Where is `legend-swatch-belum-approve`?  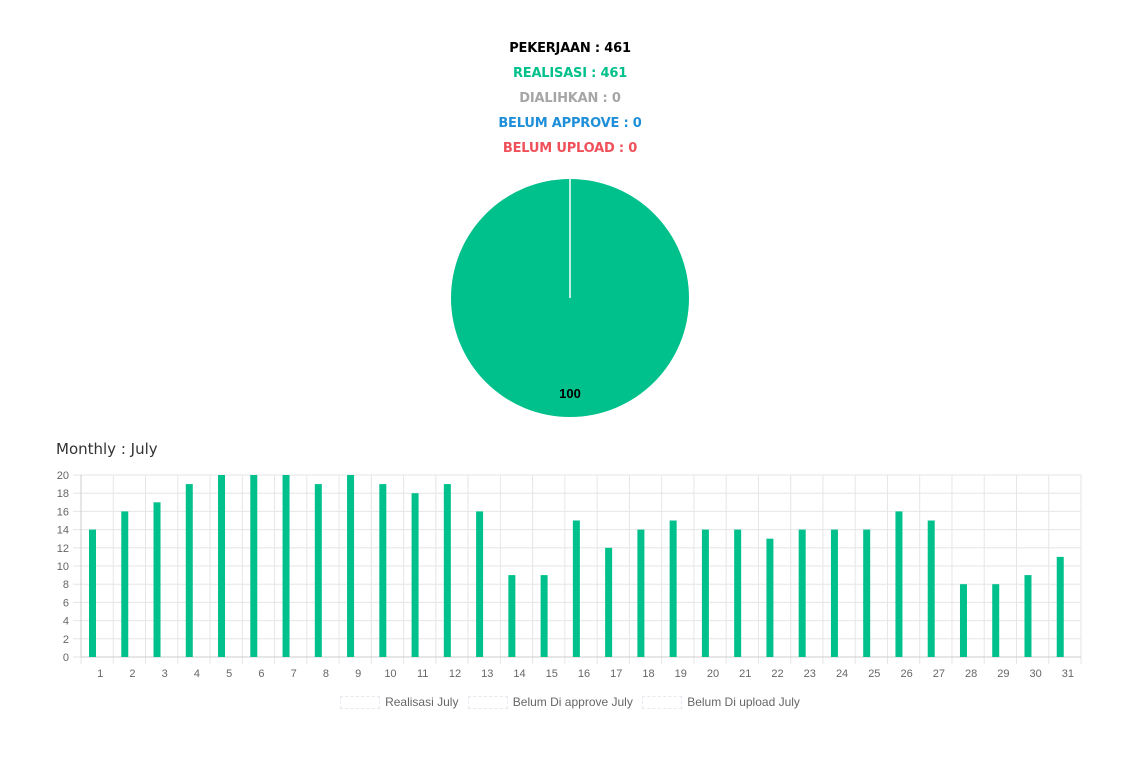
legend-swatch-belum-approve is located at coordinates (487, 702).